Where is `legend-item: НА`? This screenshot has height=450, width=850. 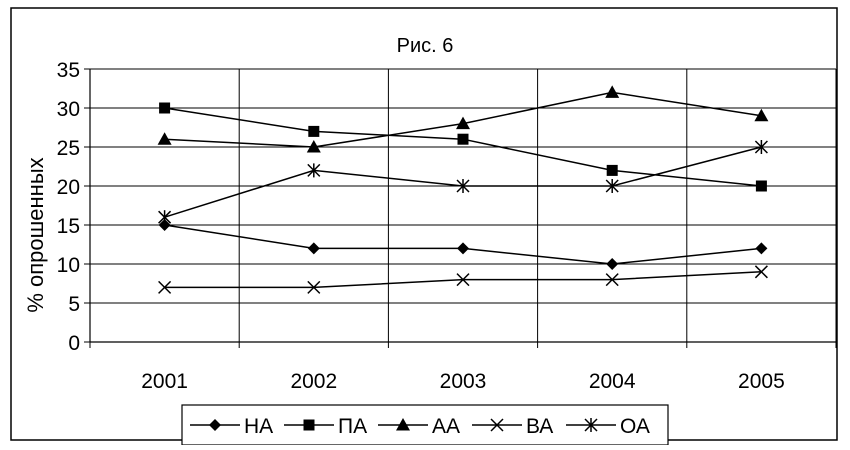
legend-item: НА is located at coordinates (231, 426).